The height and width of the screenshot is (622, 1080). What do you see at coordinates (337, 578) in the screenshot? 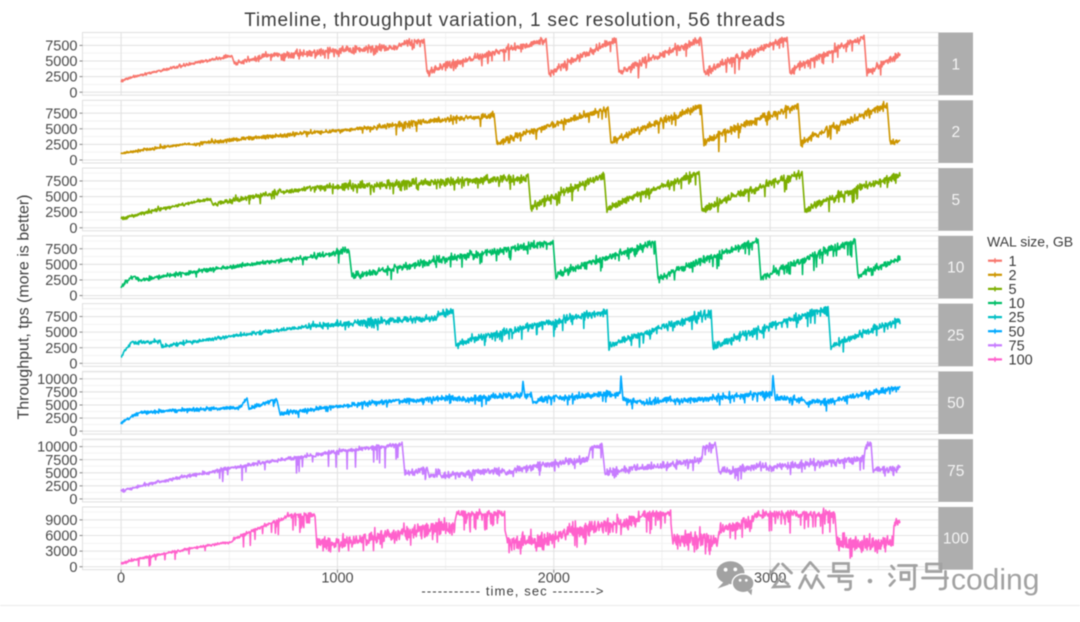
I see `svg-text: 1000` at bounding box center [337, 578].